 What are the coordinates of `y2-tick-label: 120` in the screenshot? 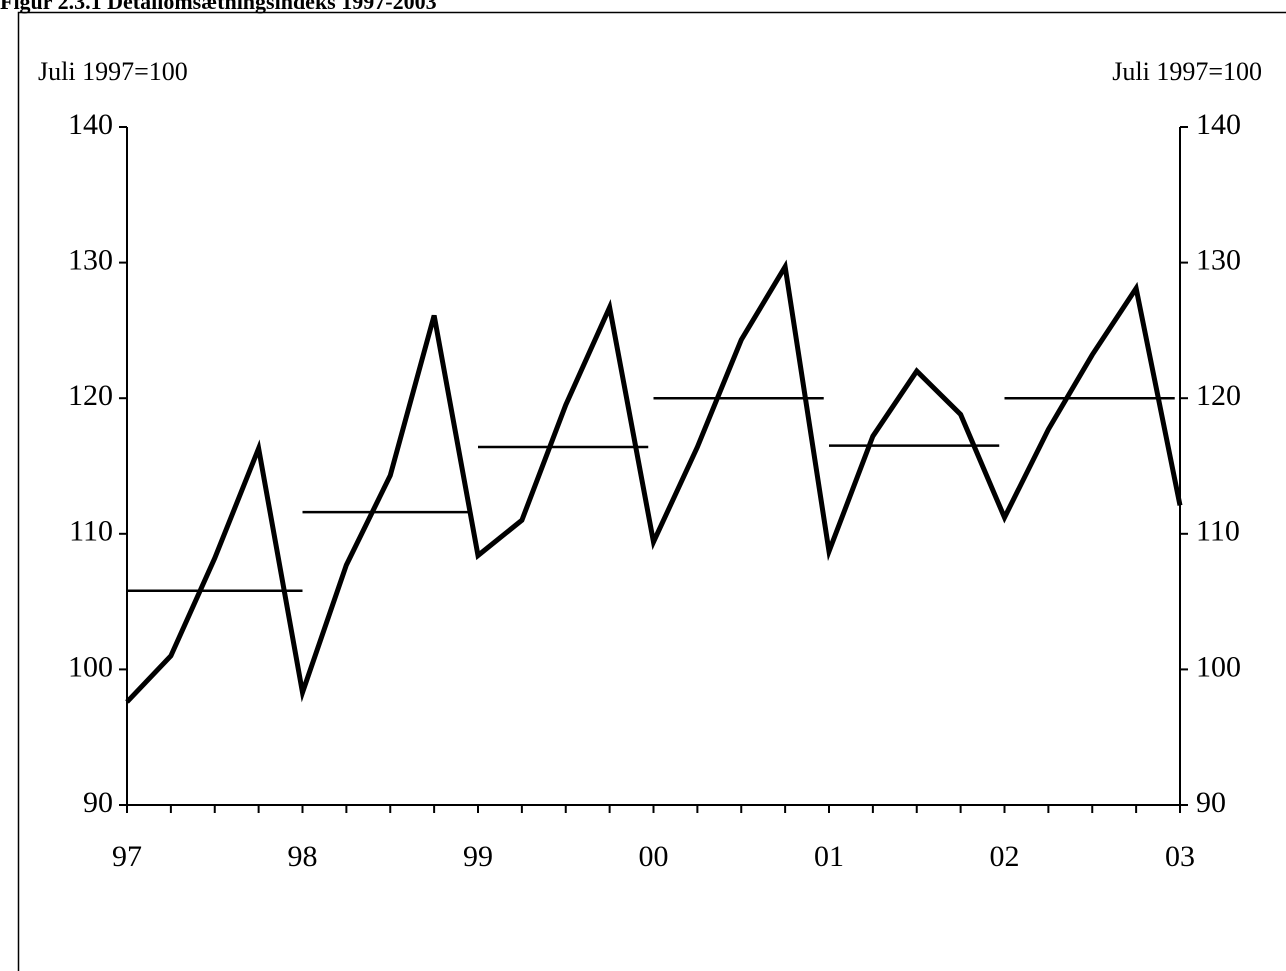 It's located at (1218, 395).